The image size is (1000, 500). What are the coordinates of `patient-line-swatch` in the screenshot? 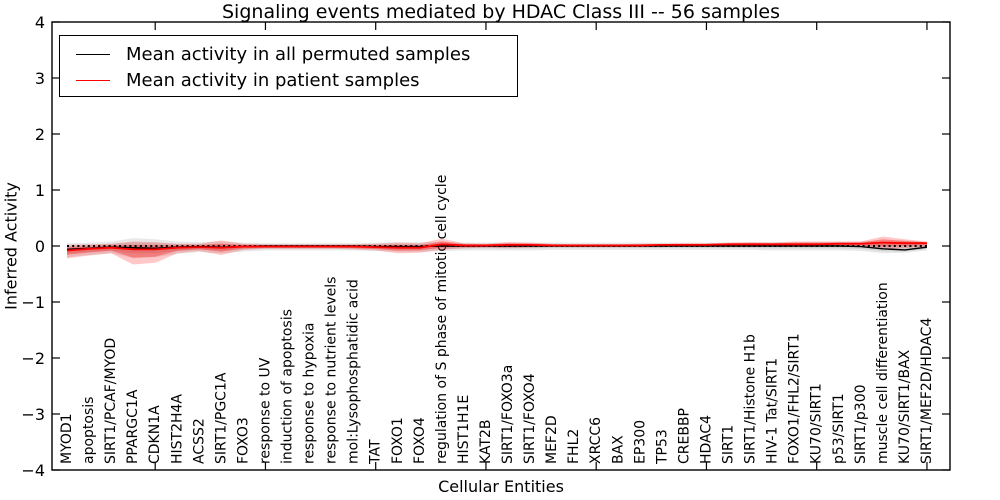 It's located at (93, 80).